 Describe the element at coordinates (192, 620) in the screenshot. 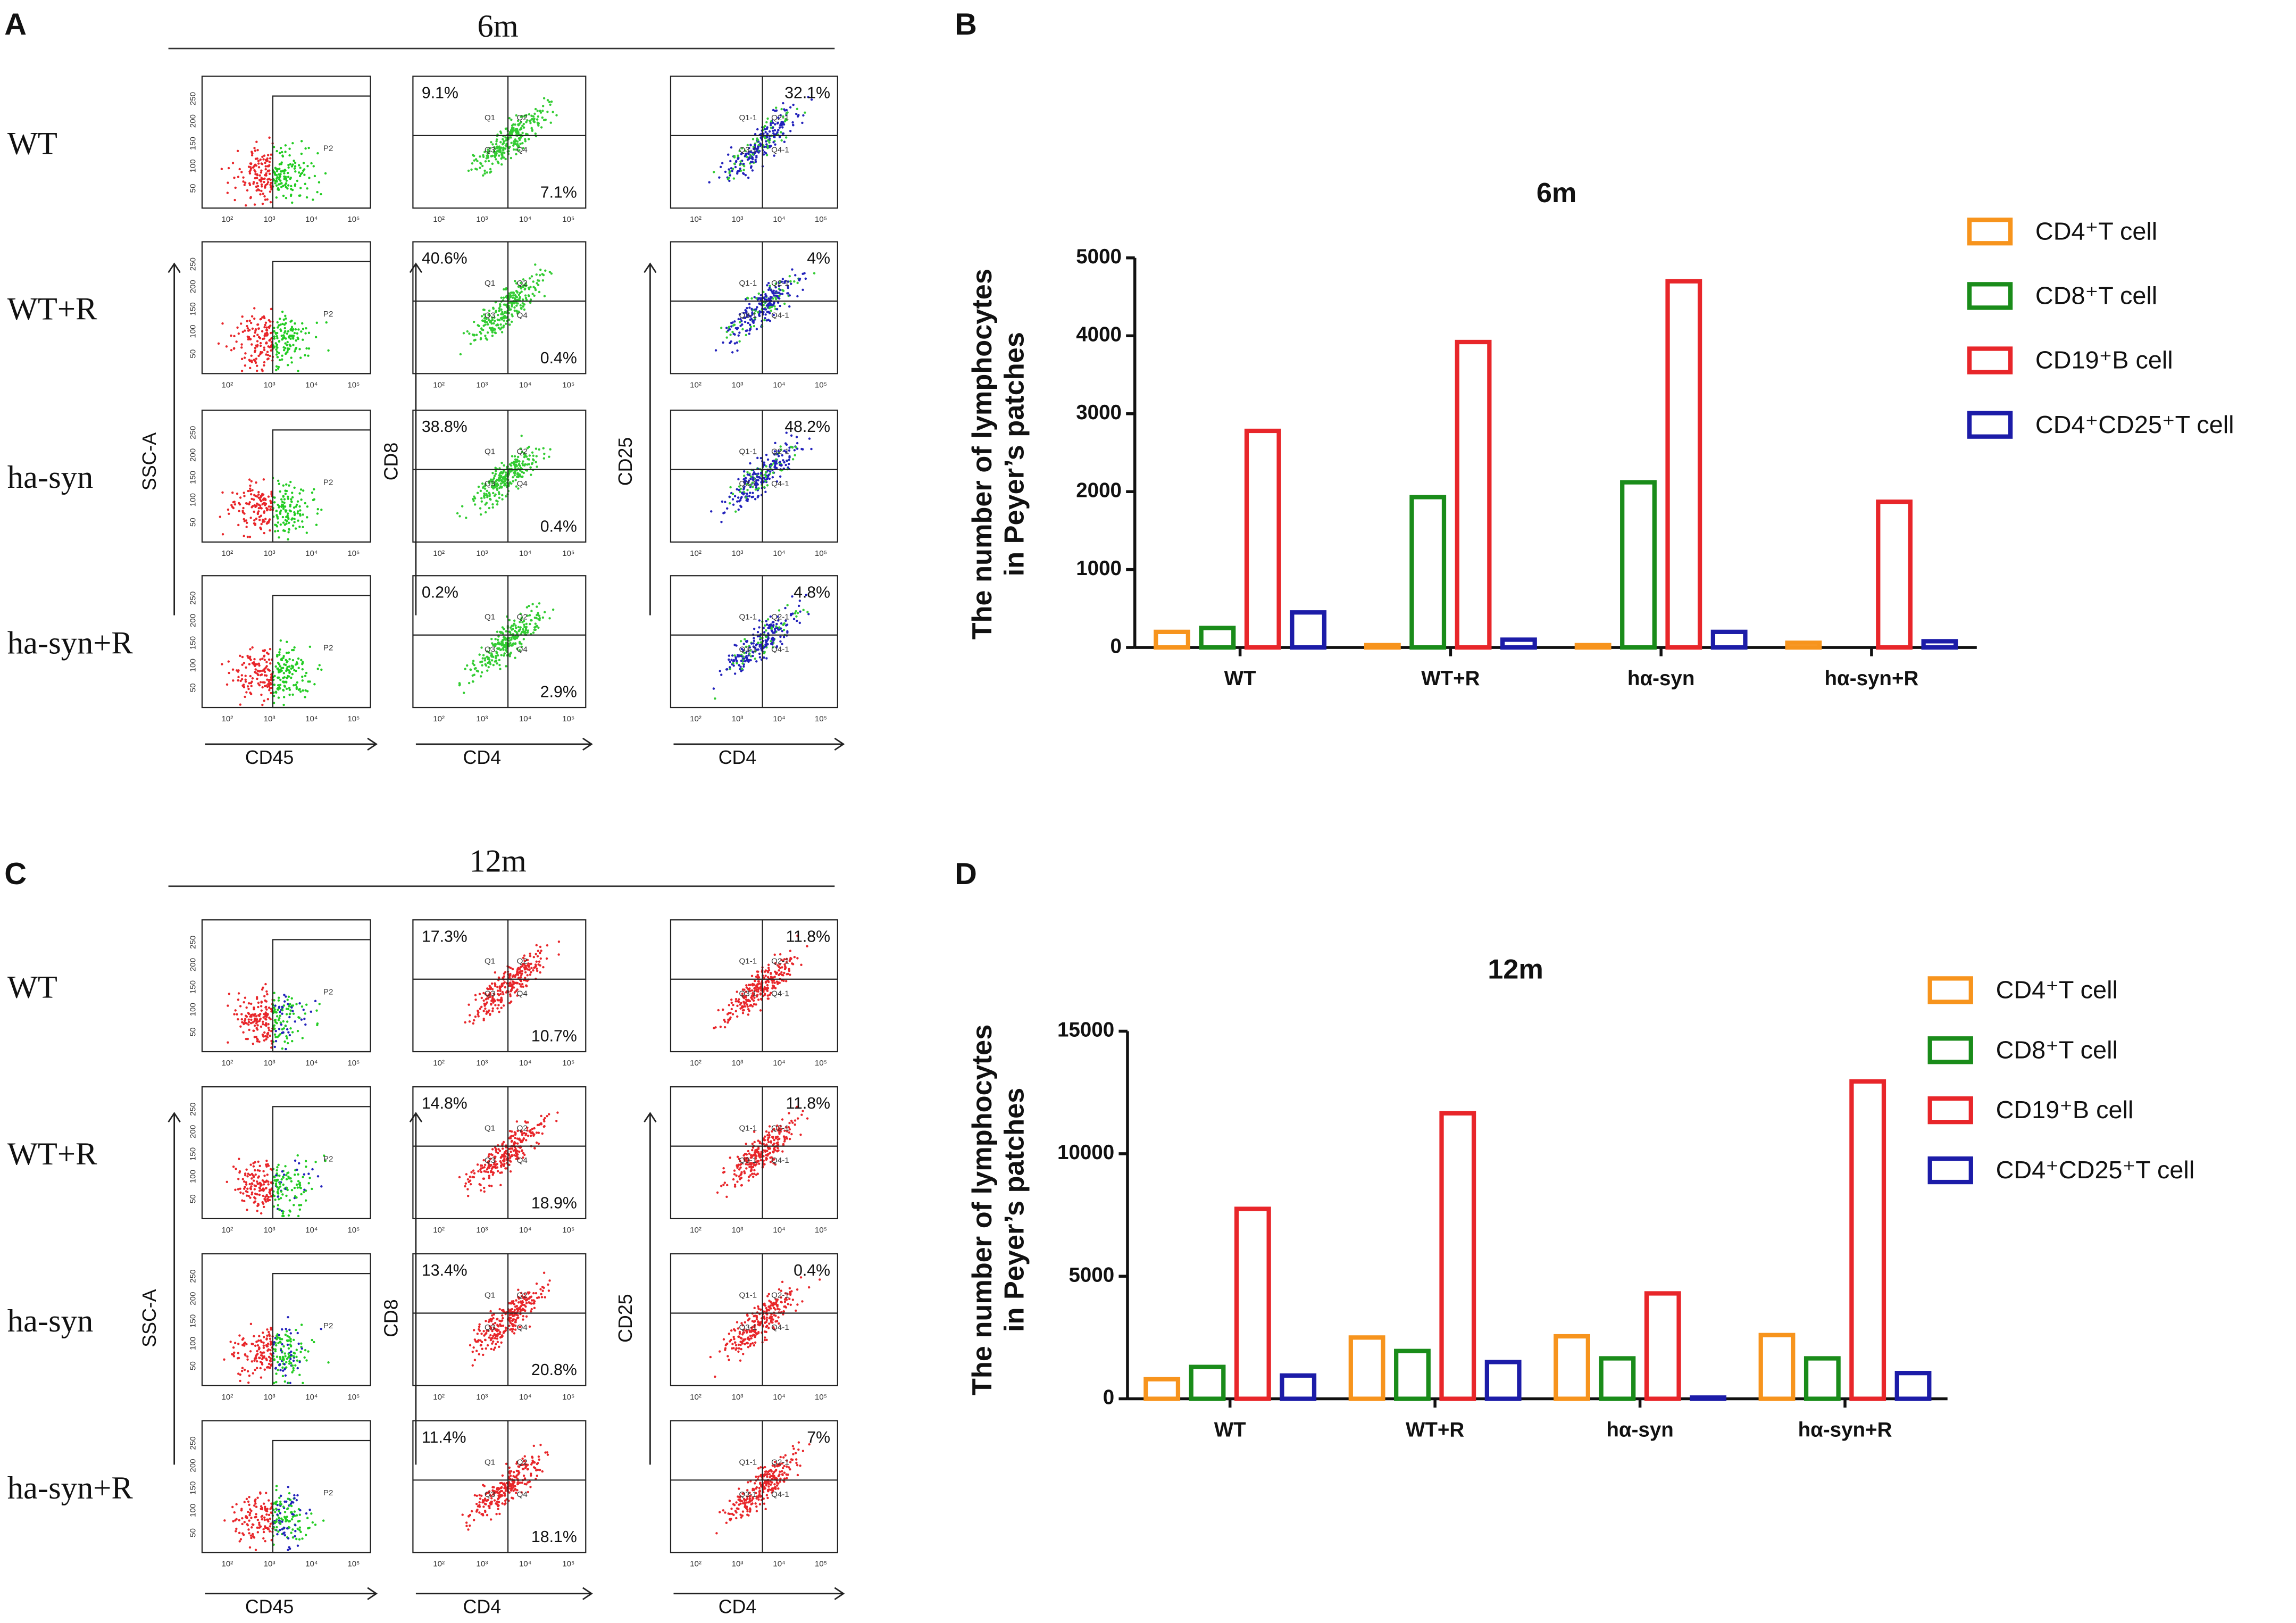

I see `y-tick-label: 200` at that location.